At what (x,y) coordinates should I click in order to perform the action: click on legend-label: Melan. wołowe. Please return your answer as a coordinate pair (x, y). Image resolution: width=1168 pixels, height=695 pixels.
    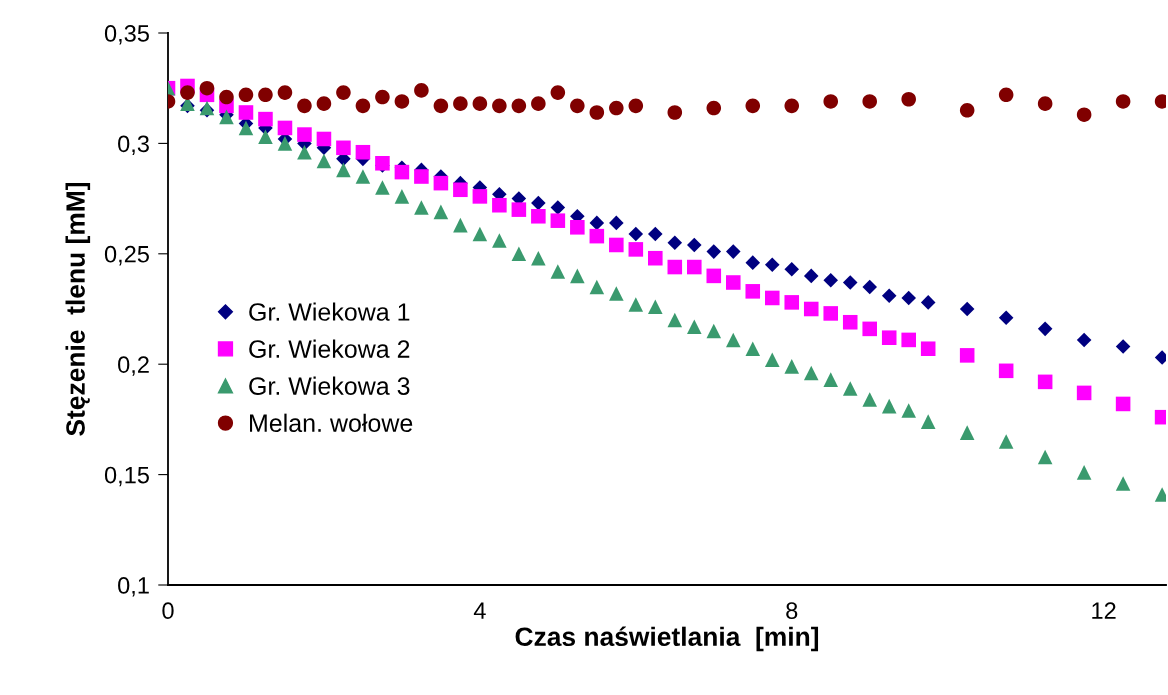
    Looking at the image, I should click on (331, 423).